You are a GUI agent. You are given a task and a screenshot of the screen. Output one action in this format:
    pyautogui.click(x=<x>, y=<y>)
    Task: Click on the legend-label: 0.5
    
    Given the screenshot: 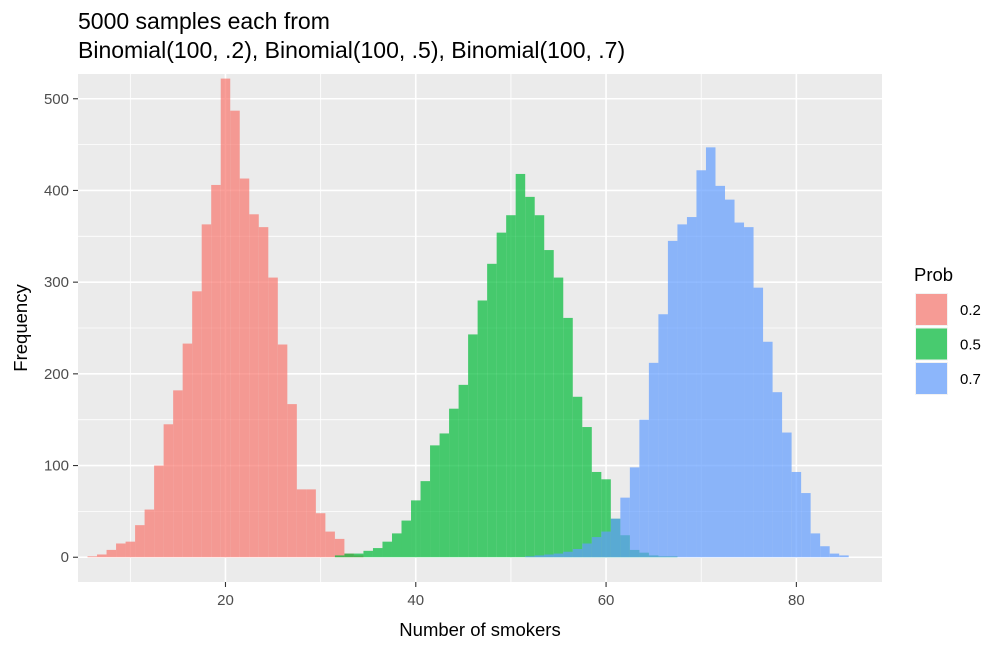 What is the action you would take?
    pyautogui.click(x=970, y=345)
    